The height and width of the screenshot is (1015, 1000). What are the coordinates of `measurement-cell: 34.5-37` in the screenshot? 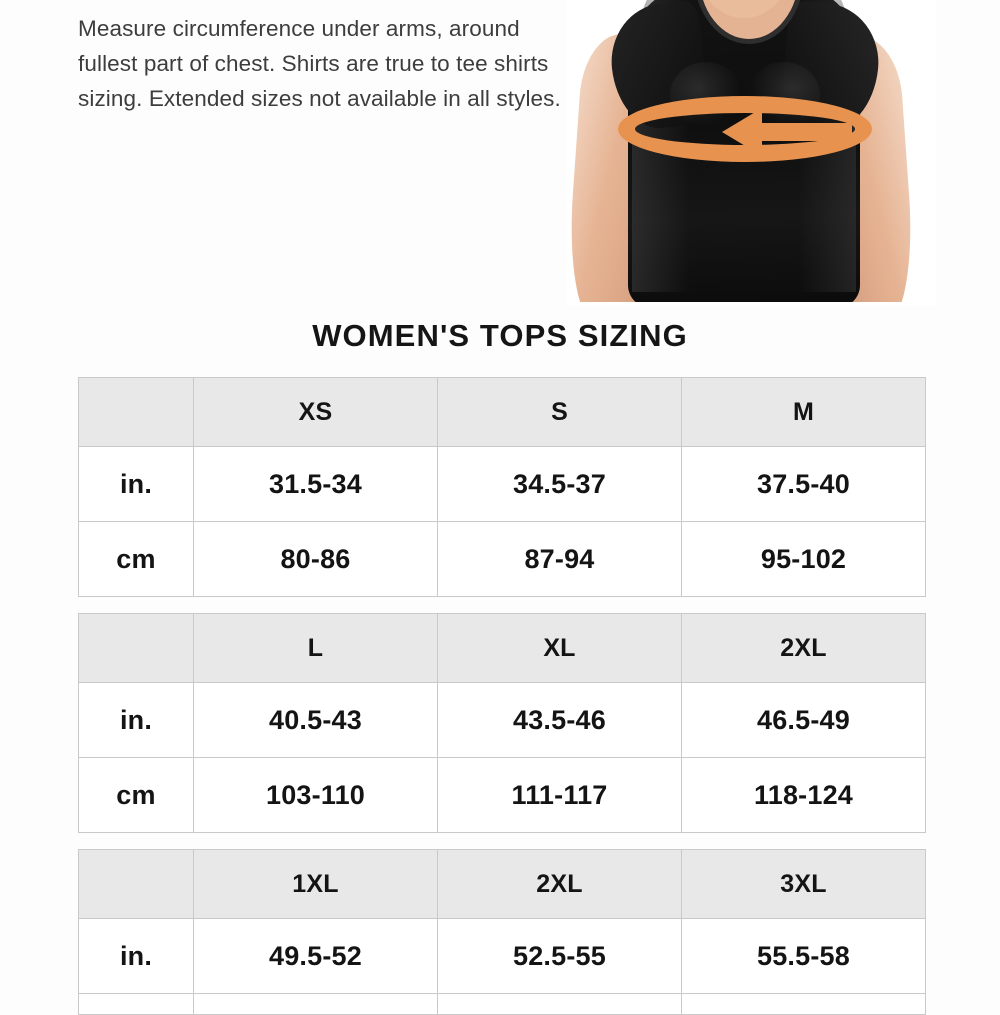 It's located at (559, 484).